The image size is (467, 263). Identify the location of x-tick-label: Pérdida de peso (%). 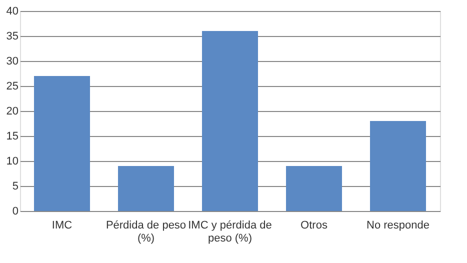
(146, 232).